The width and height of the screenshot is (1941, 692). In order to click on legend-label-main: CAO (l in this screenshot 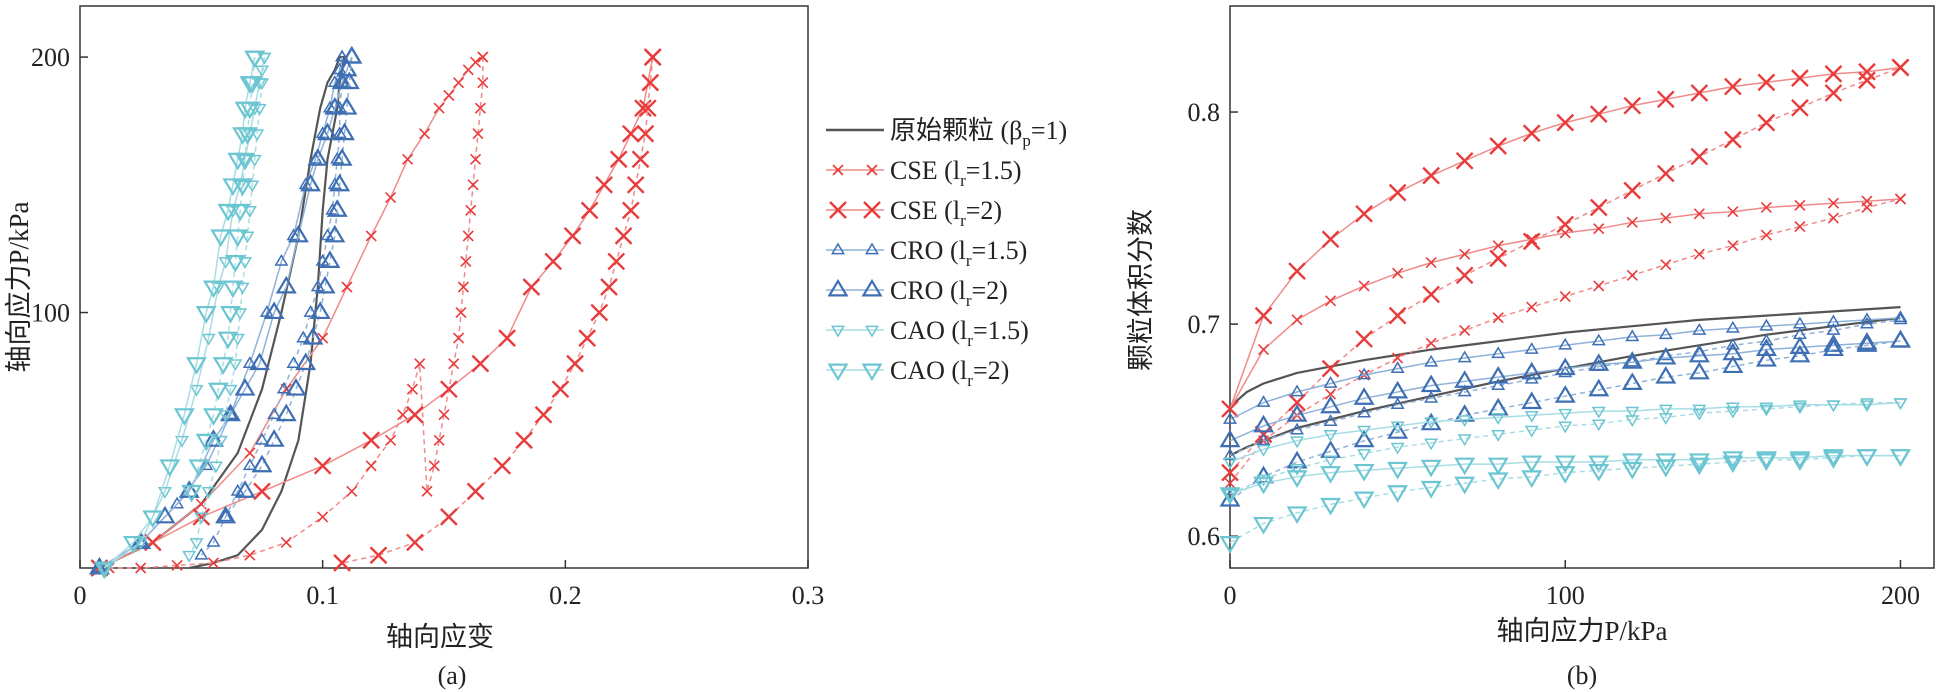, I will do `click(928, 330)`.